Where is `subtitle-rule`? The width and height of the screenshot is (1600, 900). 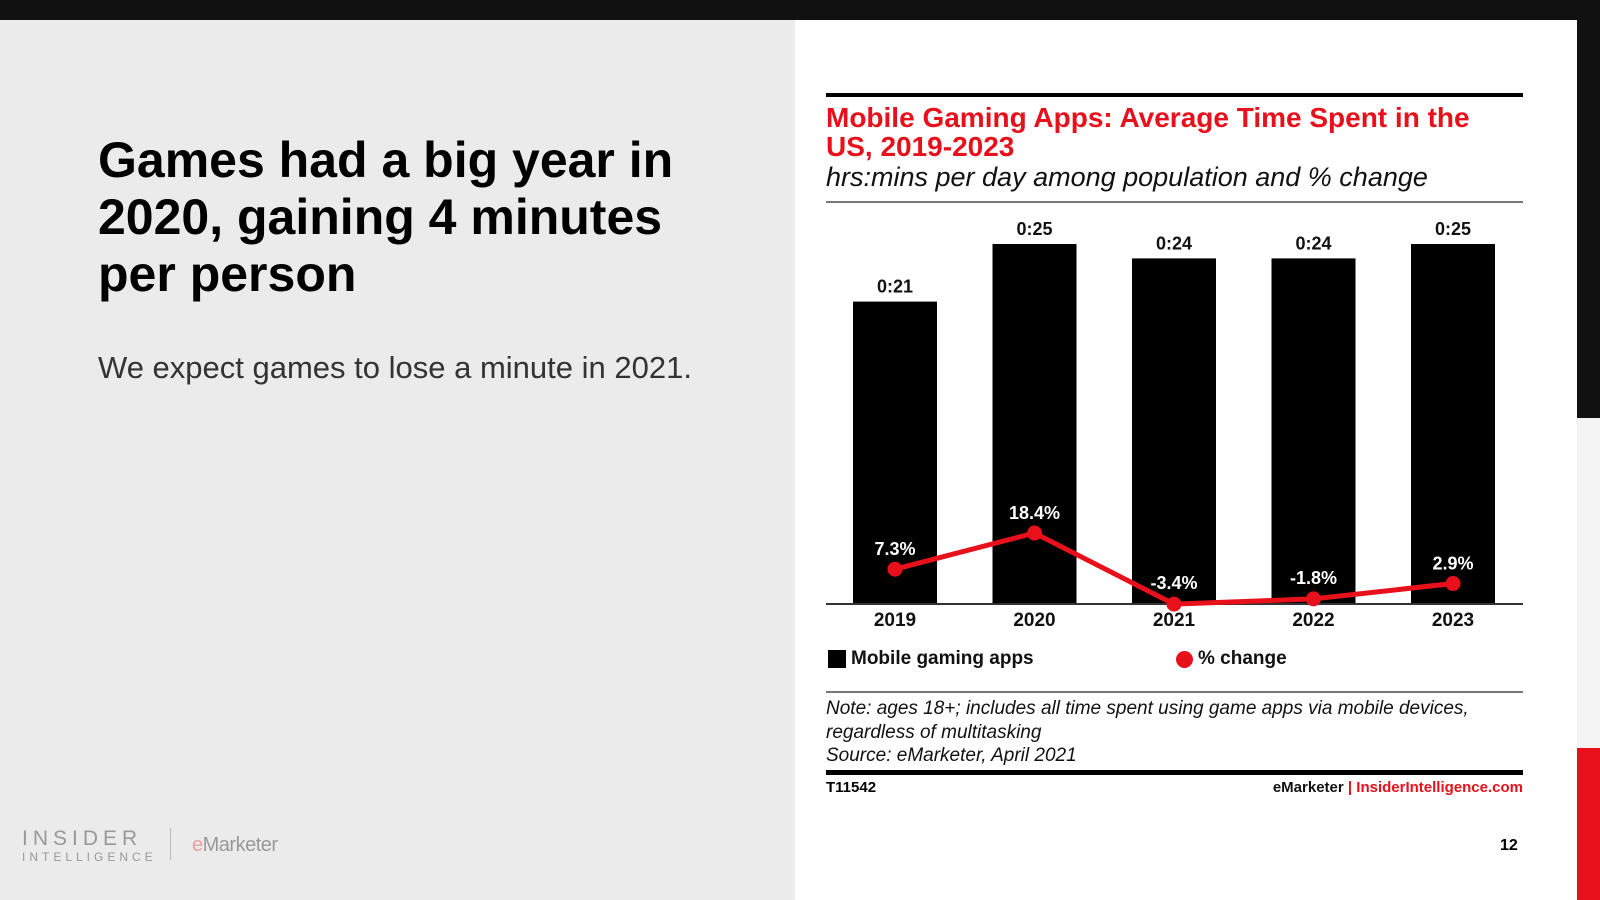
subtitle-rule is located at coordinates (1174, 202).